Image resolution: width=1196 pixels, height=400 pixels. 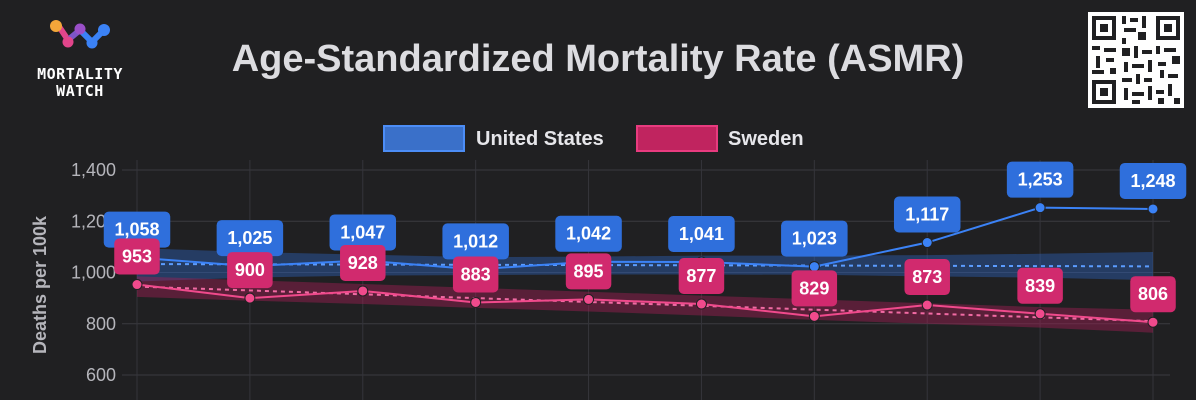 I want to click on data-label-united-states: 1,041, so click(x=701, y=233).